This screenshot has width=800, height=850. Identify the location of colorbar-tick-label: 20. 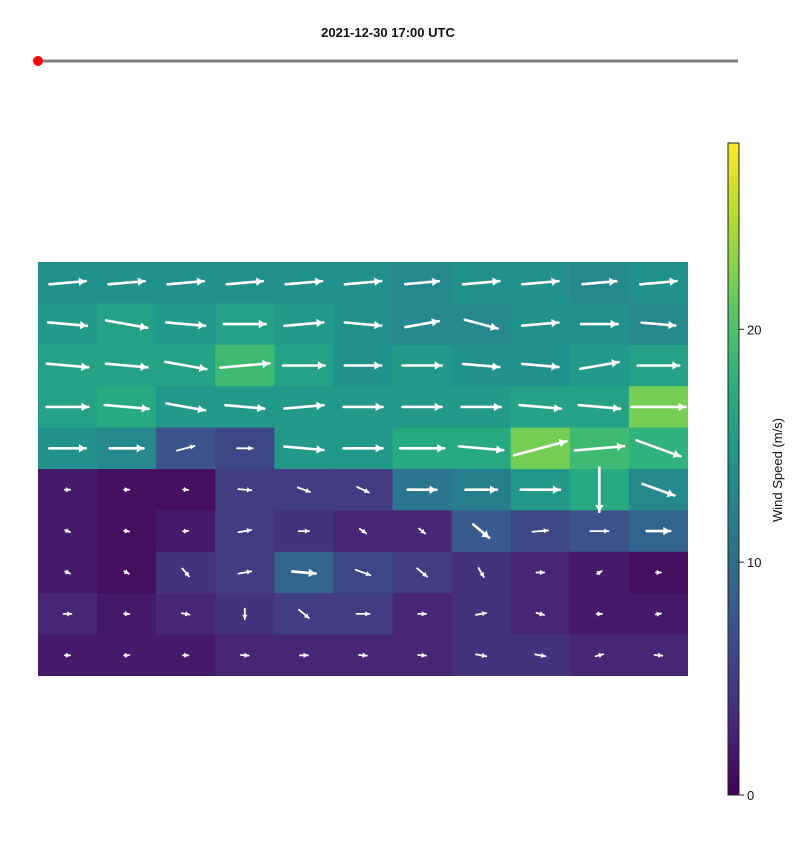
(754, 329).